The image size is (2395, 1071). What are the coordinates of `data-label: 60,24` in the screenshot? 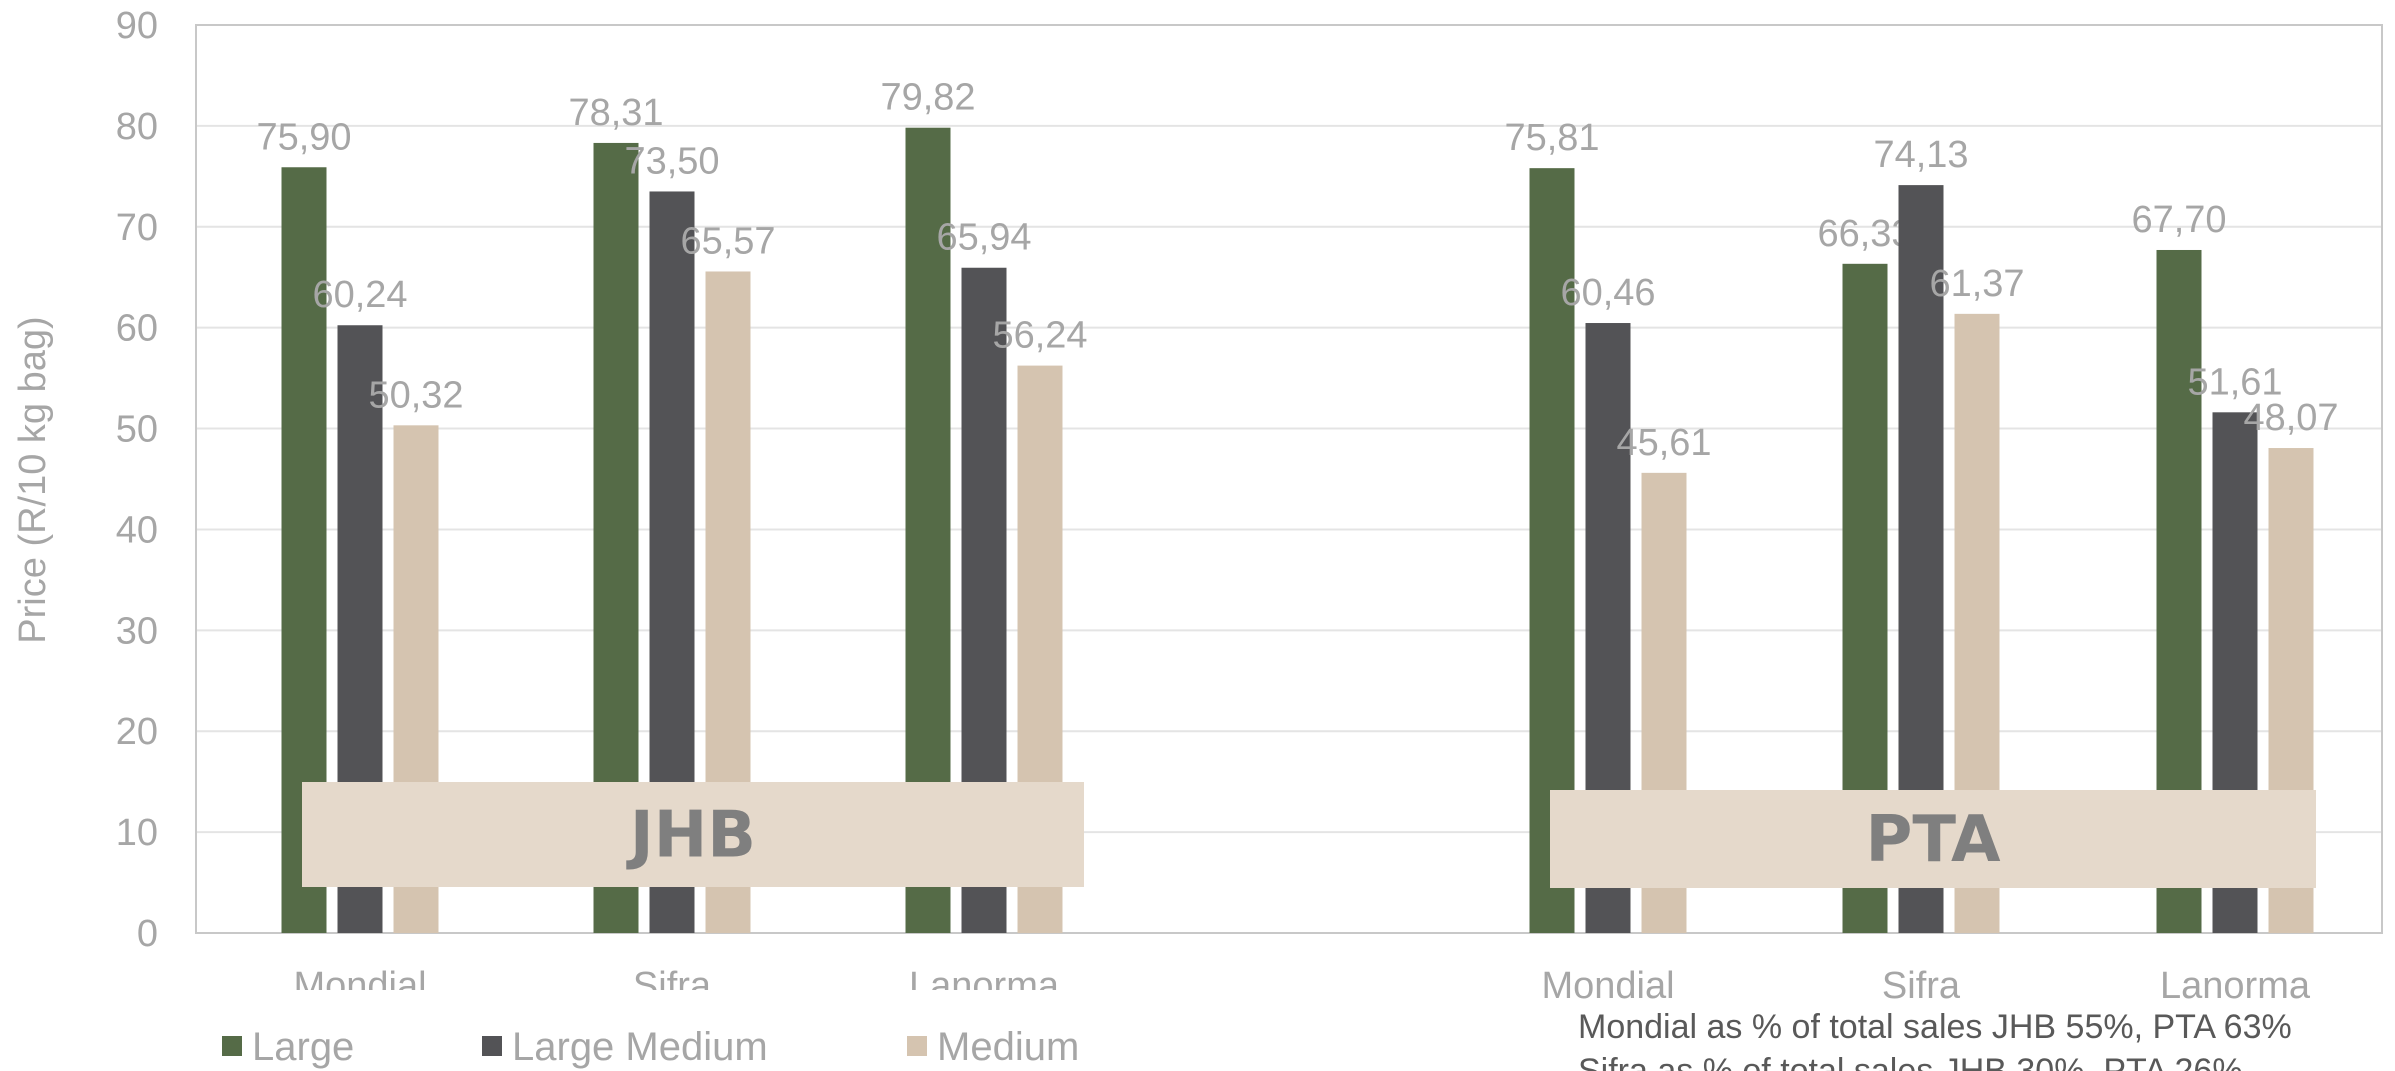 It's located at (359, 295).